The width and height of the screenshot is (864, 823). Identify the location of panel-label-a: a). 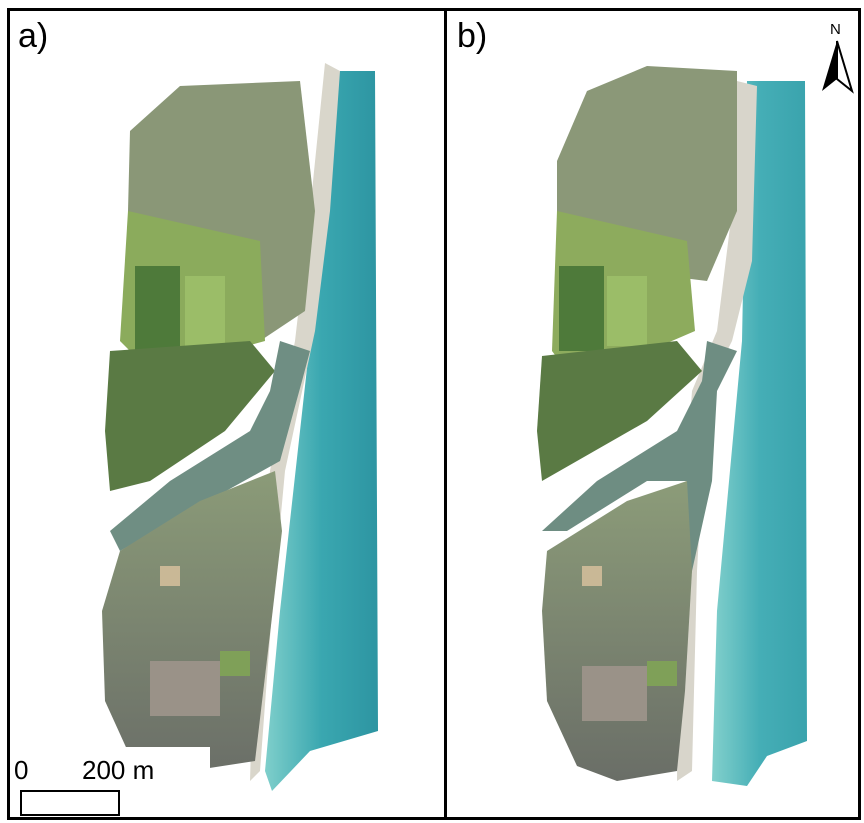
(33, 36).